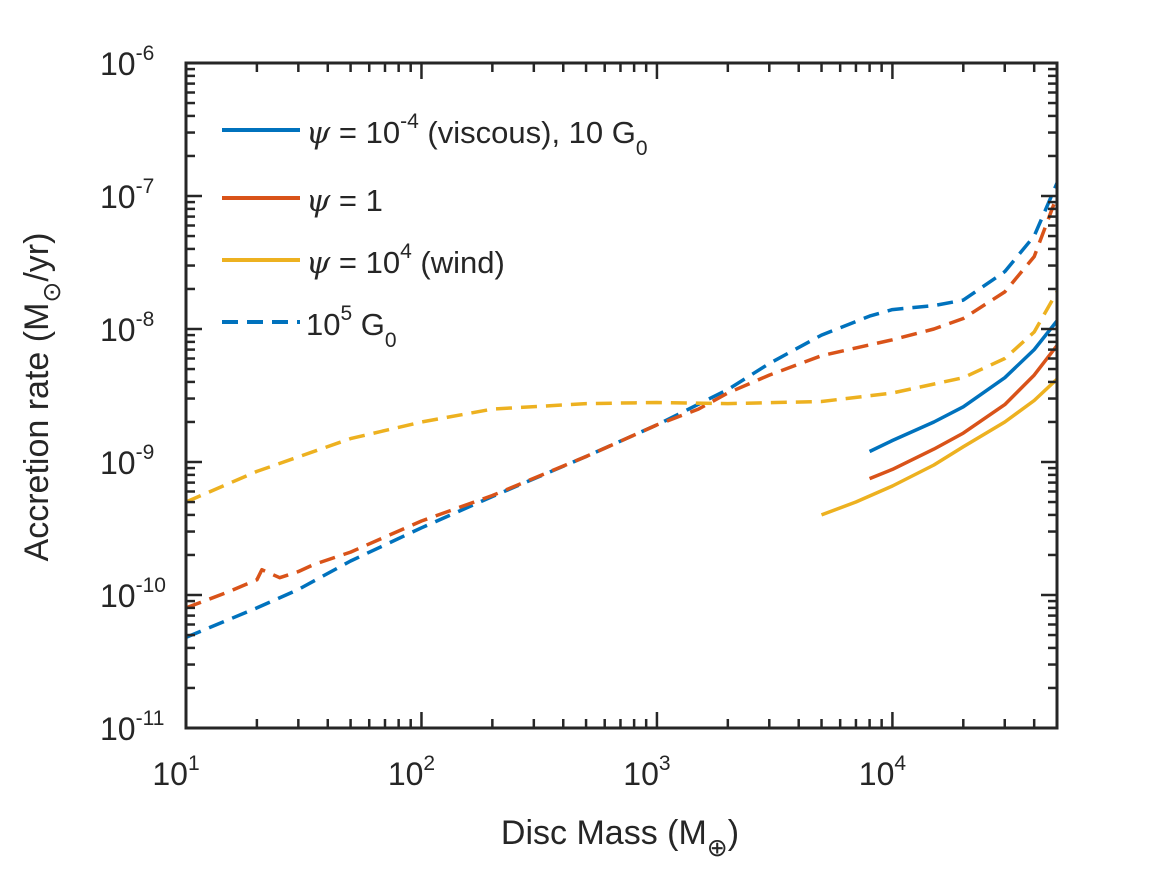 The height and width of the screenshot is (875, 1167). Describe the element at coordinates (145, 452) in the screenshot. I see `y-tick-exp: -9` at that location.